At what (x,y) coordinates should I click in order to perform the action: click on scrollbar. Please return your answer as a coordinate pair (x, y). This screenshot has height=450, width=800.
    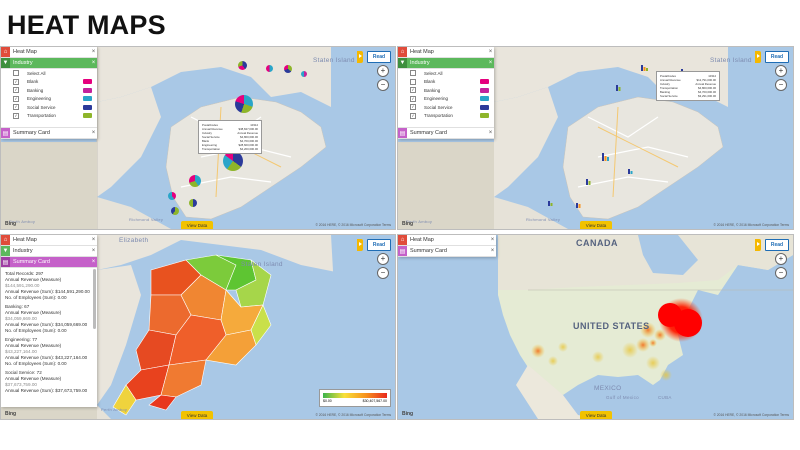
    Looking at the image, I should click on (94, 299).